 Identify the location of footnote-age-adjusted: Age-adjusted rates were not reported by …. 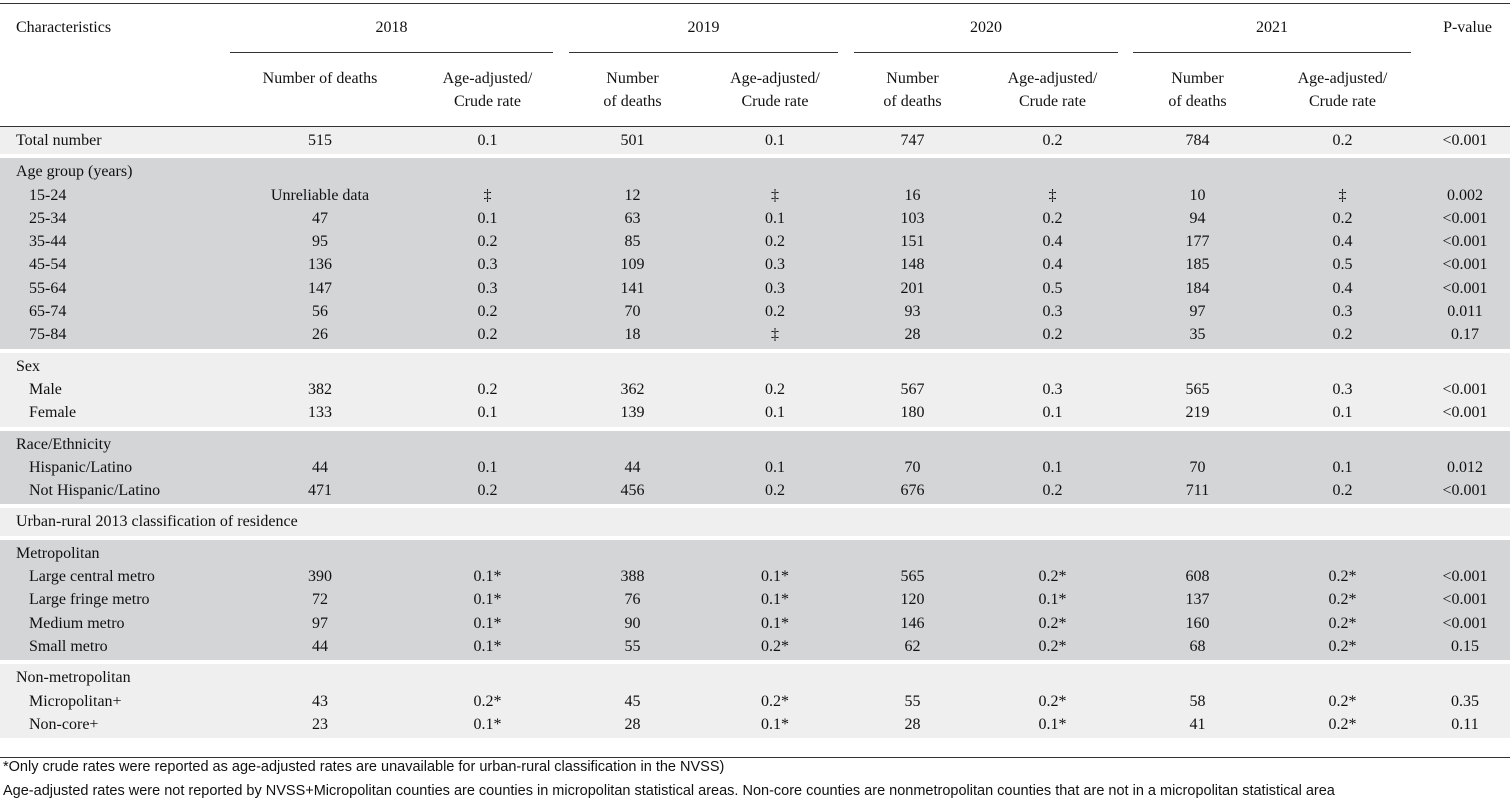
(669, 791).